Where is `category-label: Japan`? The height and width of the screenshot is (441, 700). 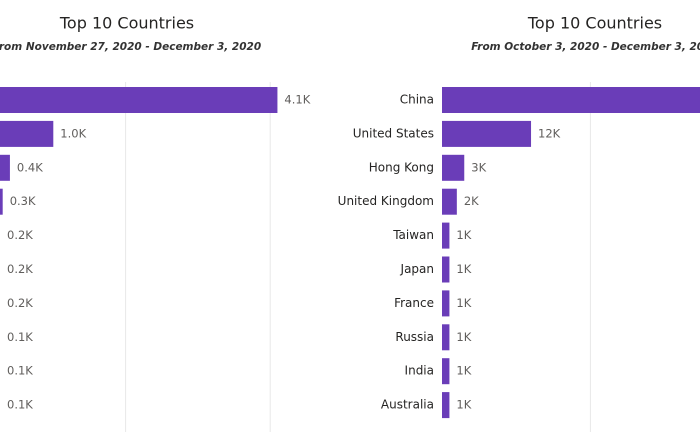 category-label: Japan is located at coordinates (417, 269).